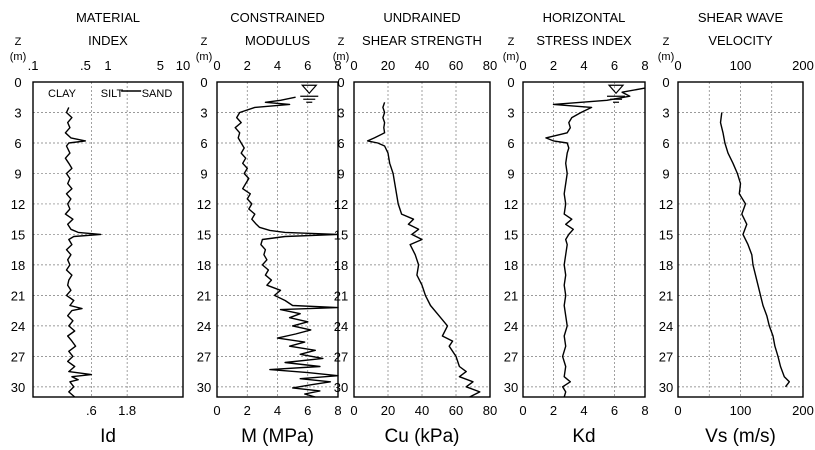  I want to click on cu-top-tick-20: 20, so click(388, 65).